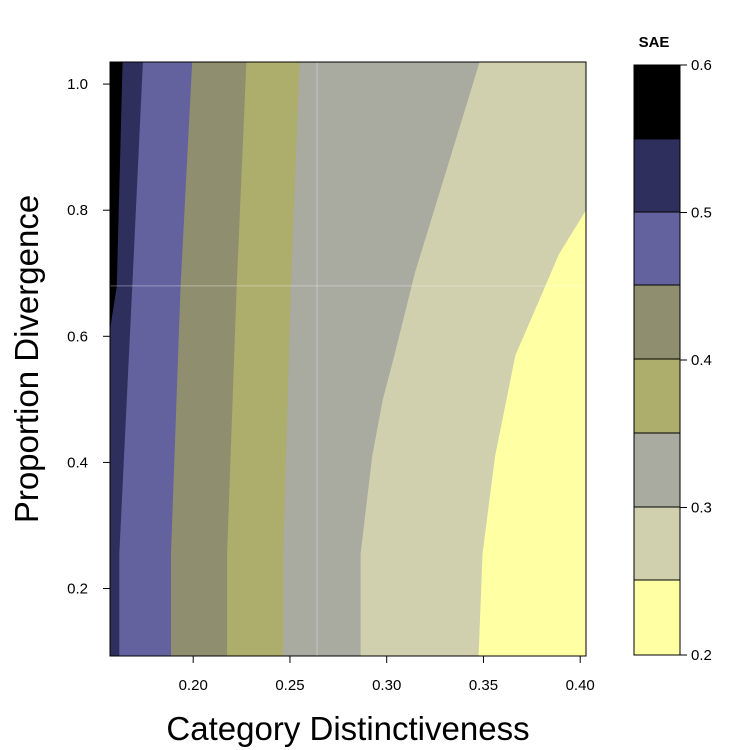 Image resolution: width=731 pixels, height=750 pixels. What do you see at coordinates (77, 462) in the screenshot?
I see `y-tick-label: 0.4` at bounding box center [77, 462].